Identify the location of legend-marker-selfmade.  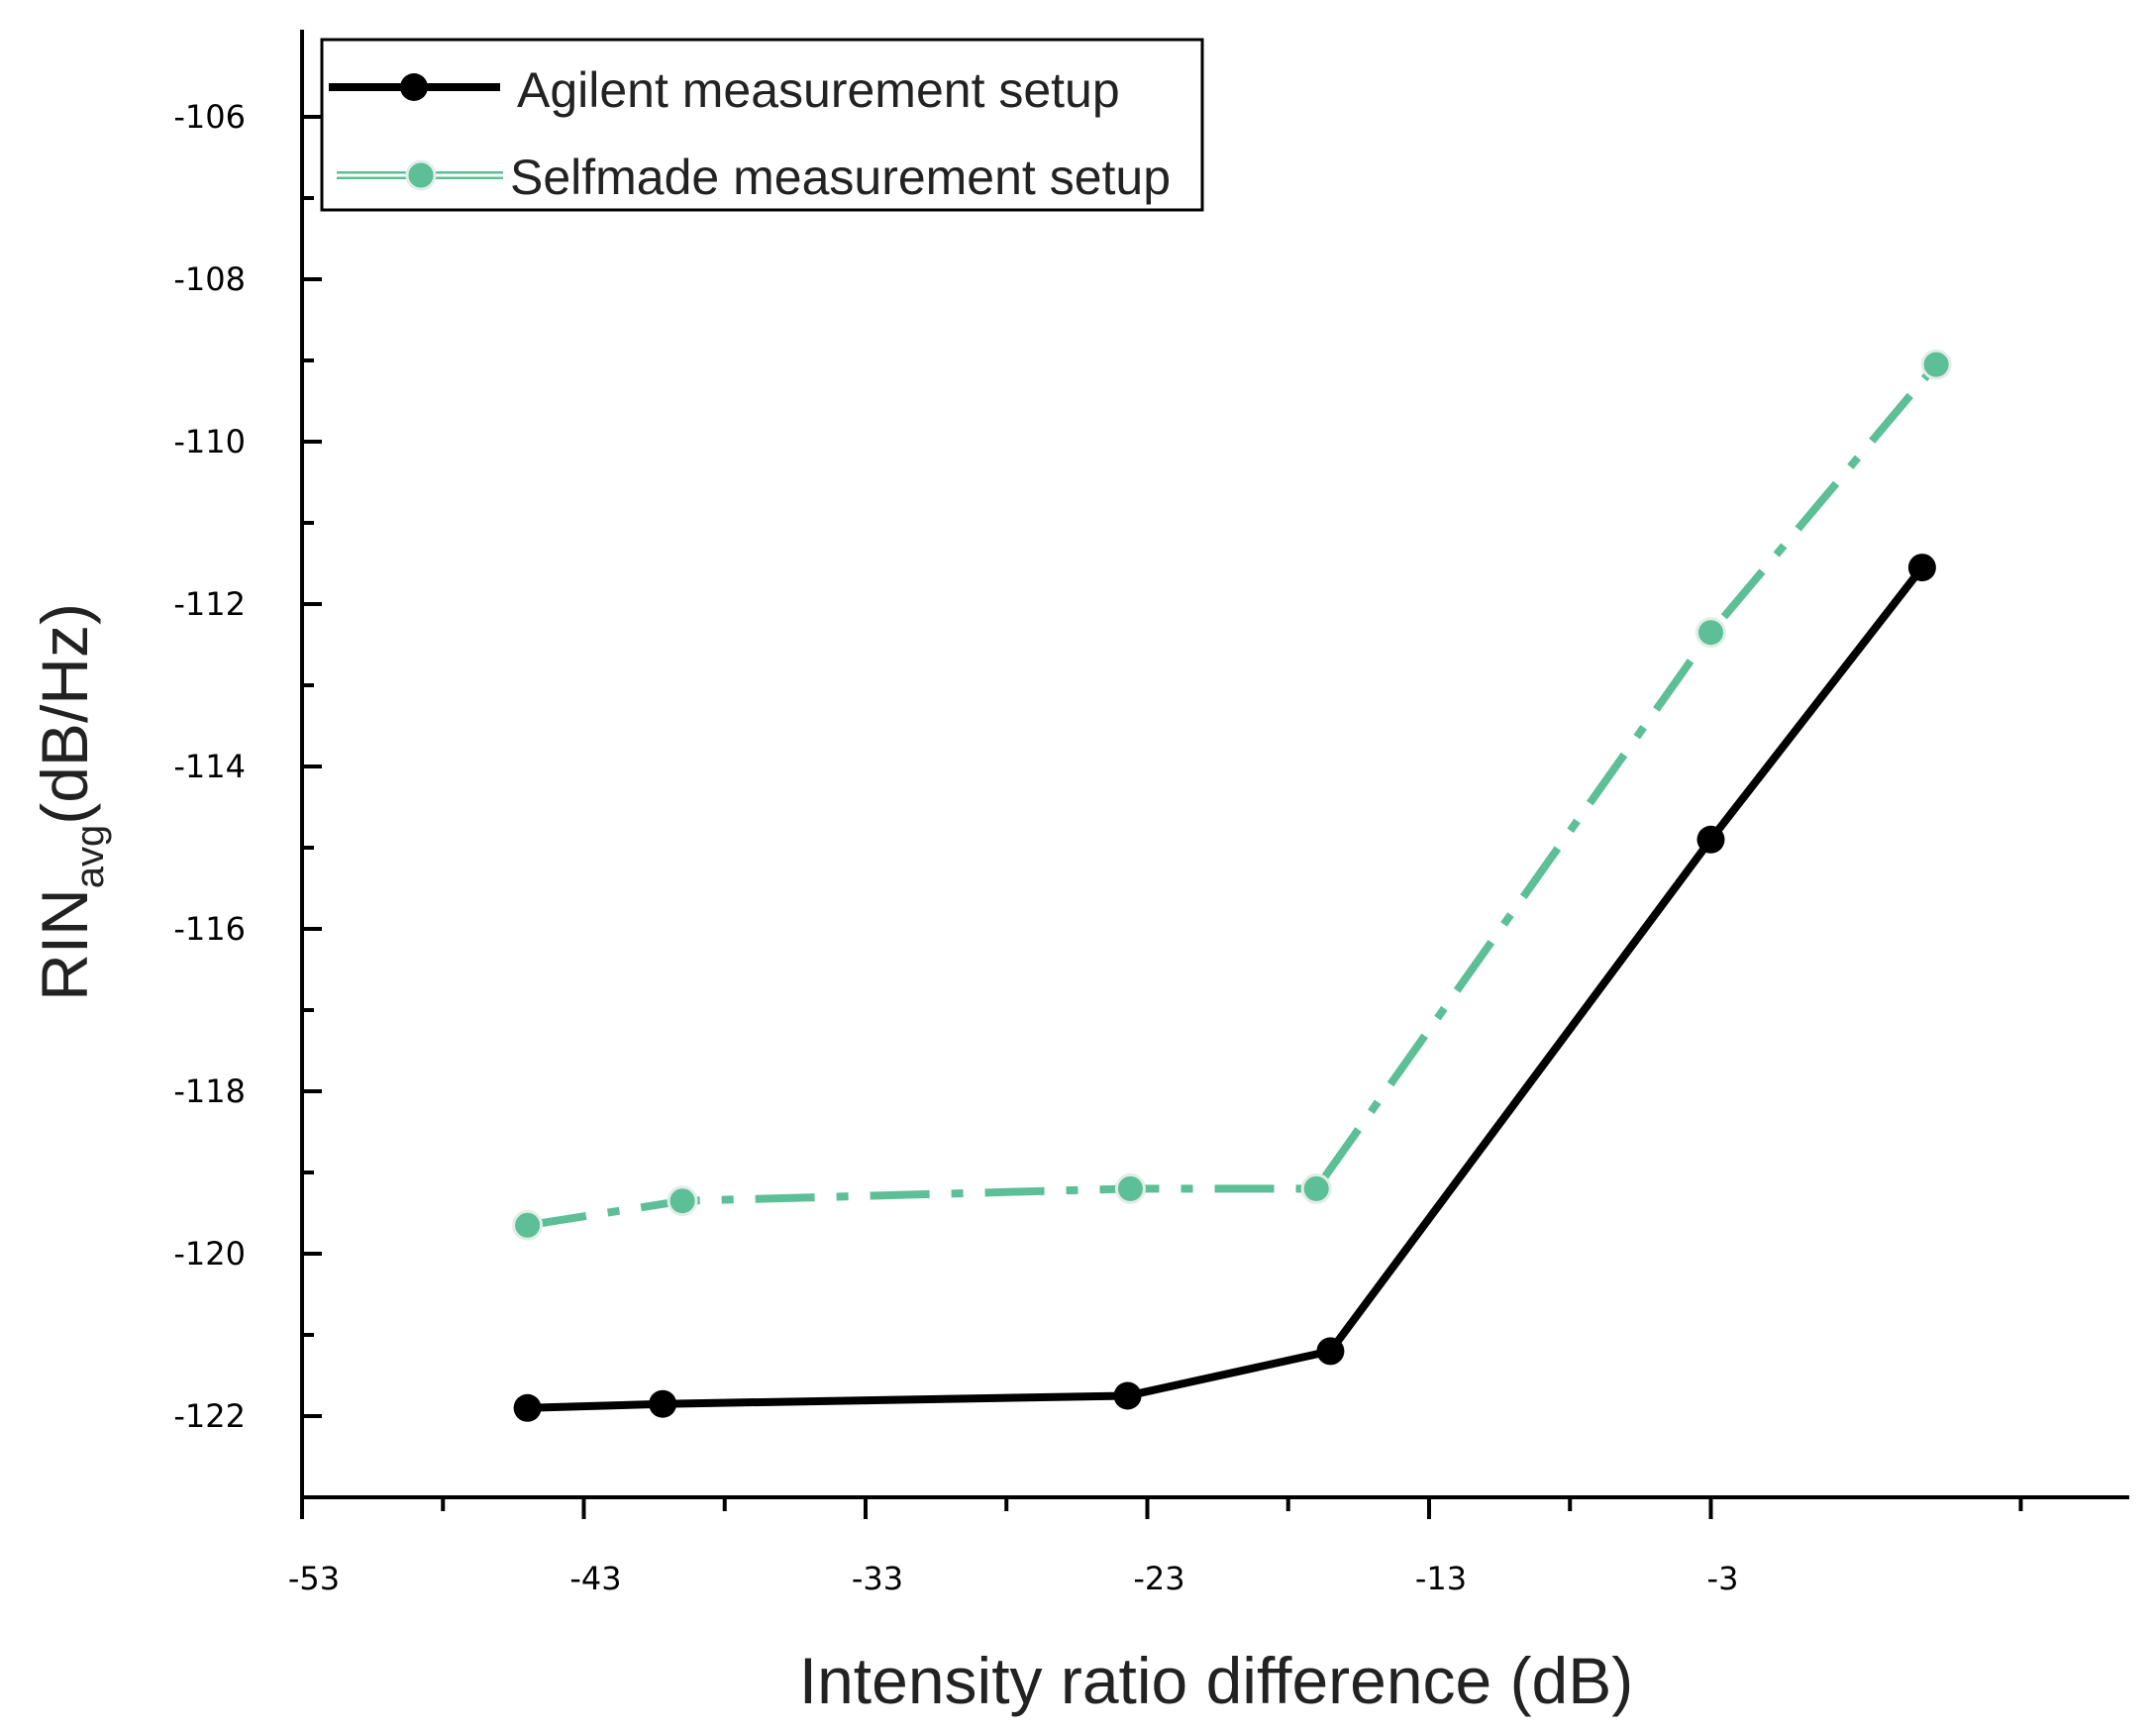
(421, 175).